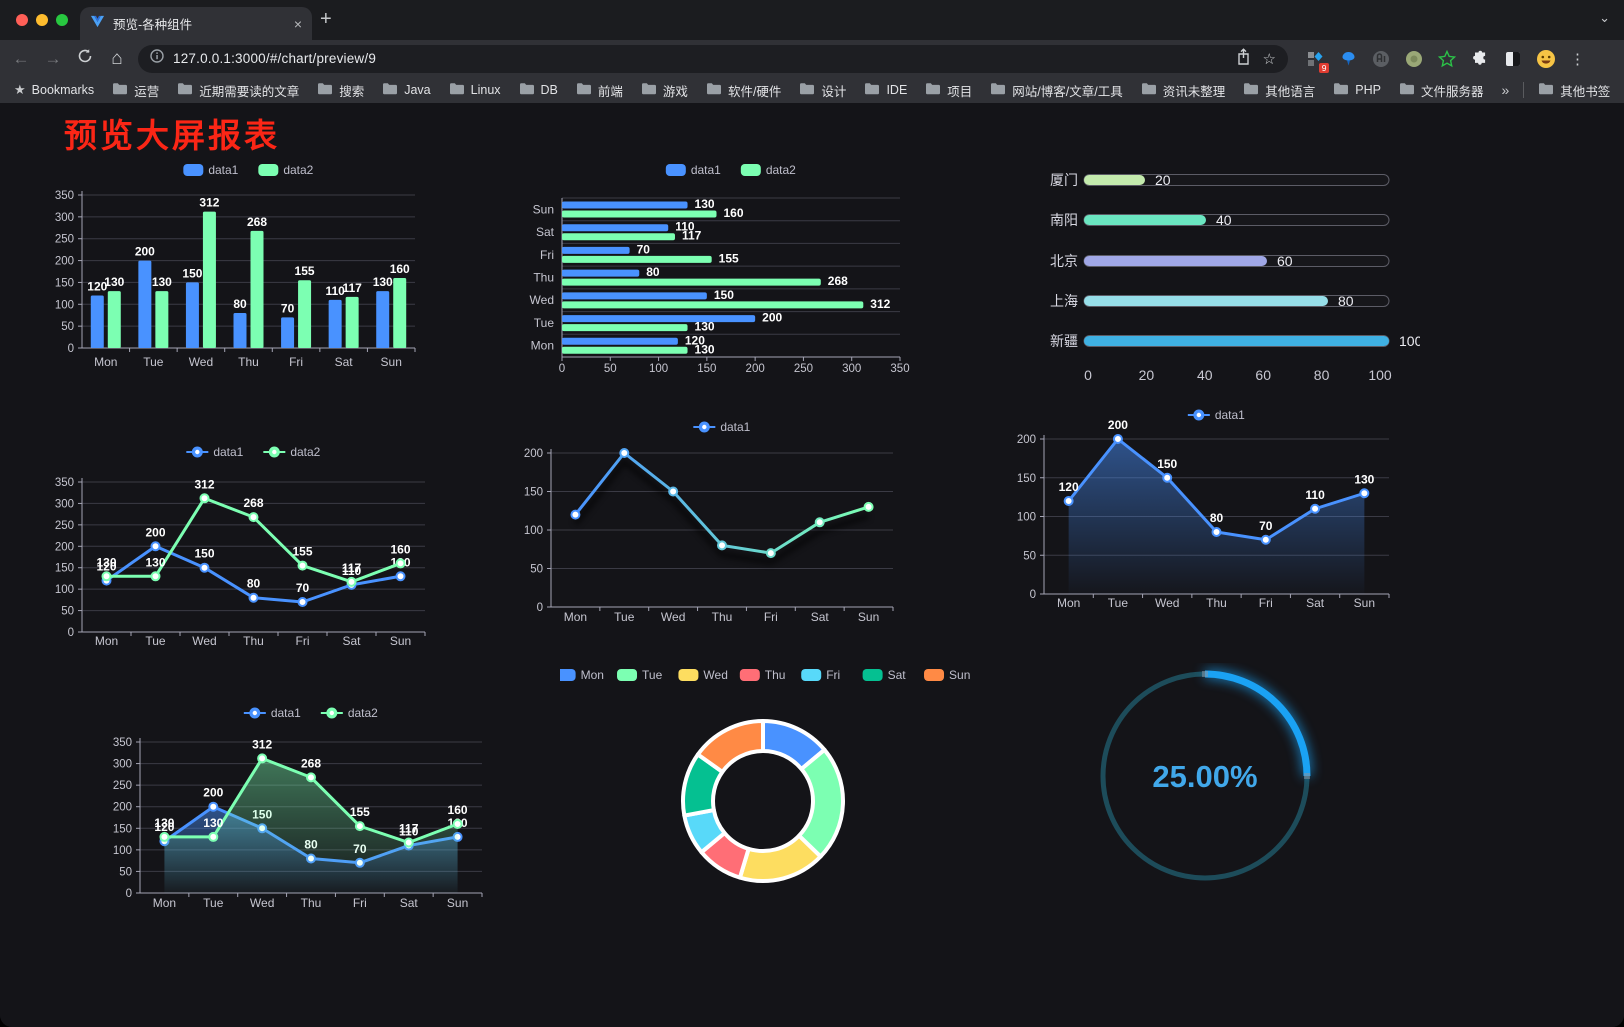 The height and width of the screenshot is (1027, 1624). What do you see at coordinates (117, 58) in the screenshot?
I see `home-icon: ⌂` at bounding box center [117, 58].